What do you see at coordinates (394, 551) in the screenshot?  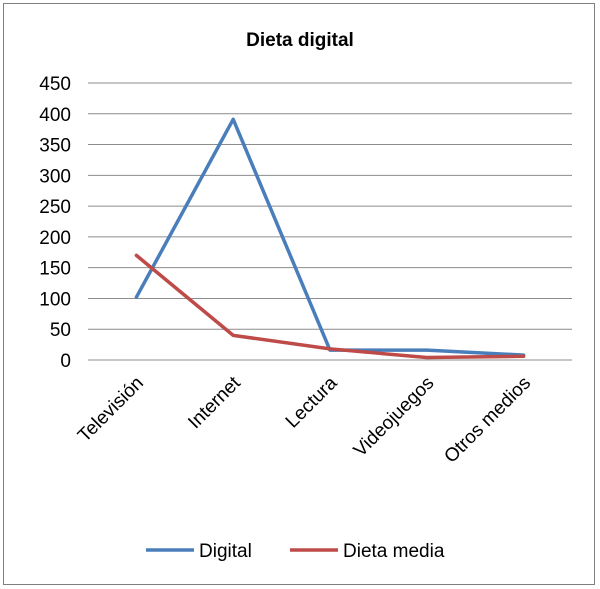 I see `legend-label: Dieta media` at bounding box center [394, 551].